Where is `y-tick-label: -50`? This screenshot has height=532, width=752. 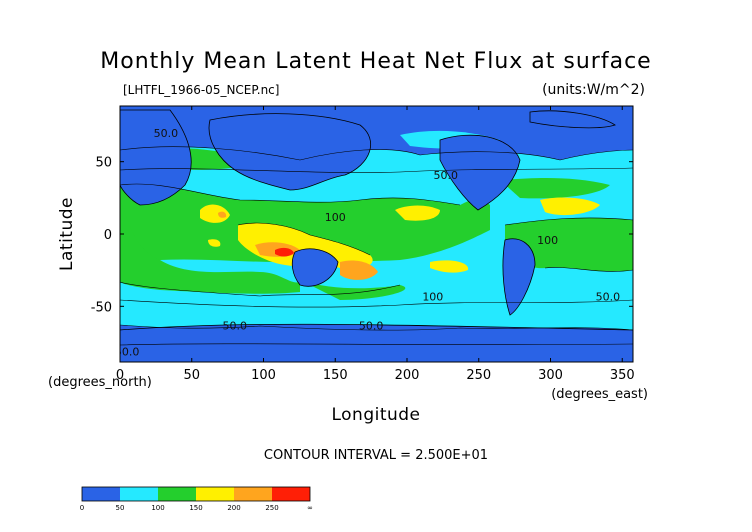 y-tick-label: -50 is located at coordinates (101, 307).